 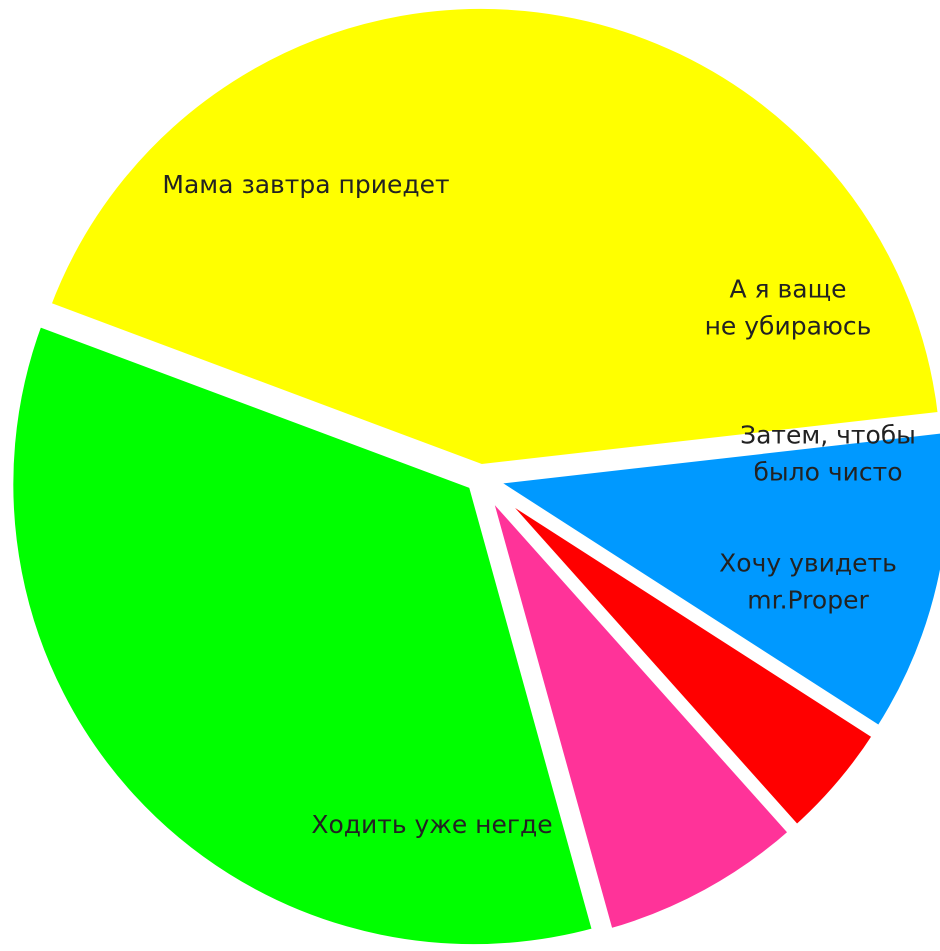 I want to click on slice-label-line: не убираюсь, so click(x=788, y=326).